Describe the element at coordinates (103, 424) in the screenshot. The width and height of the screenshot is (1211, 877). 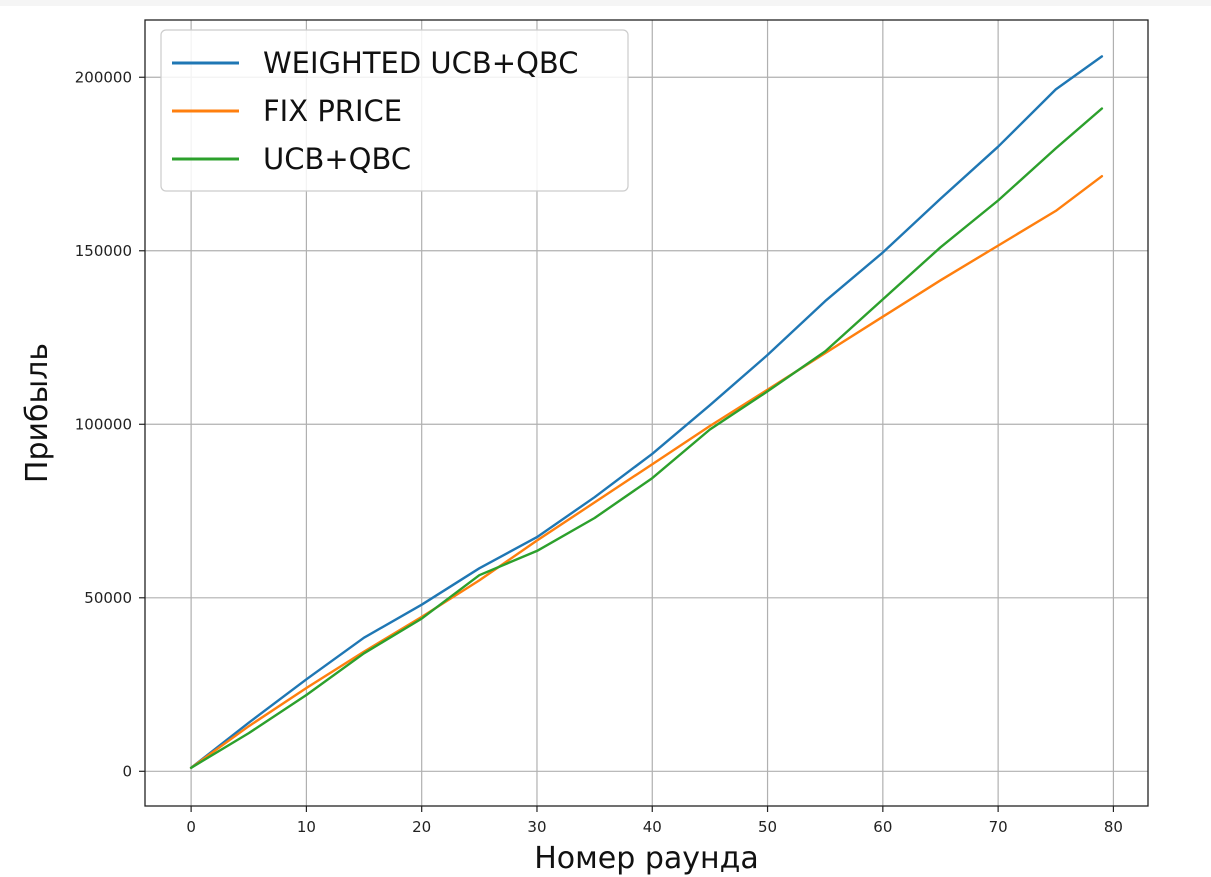
I see `y-tick-label: 100000` at that location.